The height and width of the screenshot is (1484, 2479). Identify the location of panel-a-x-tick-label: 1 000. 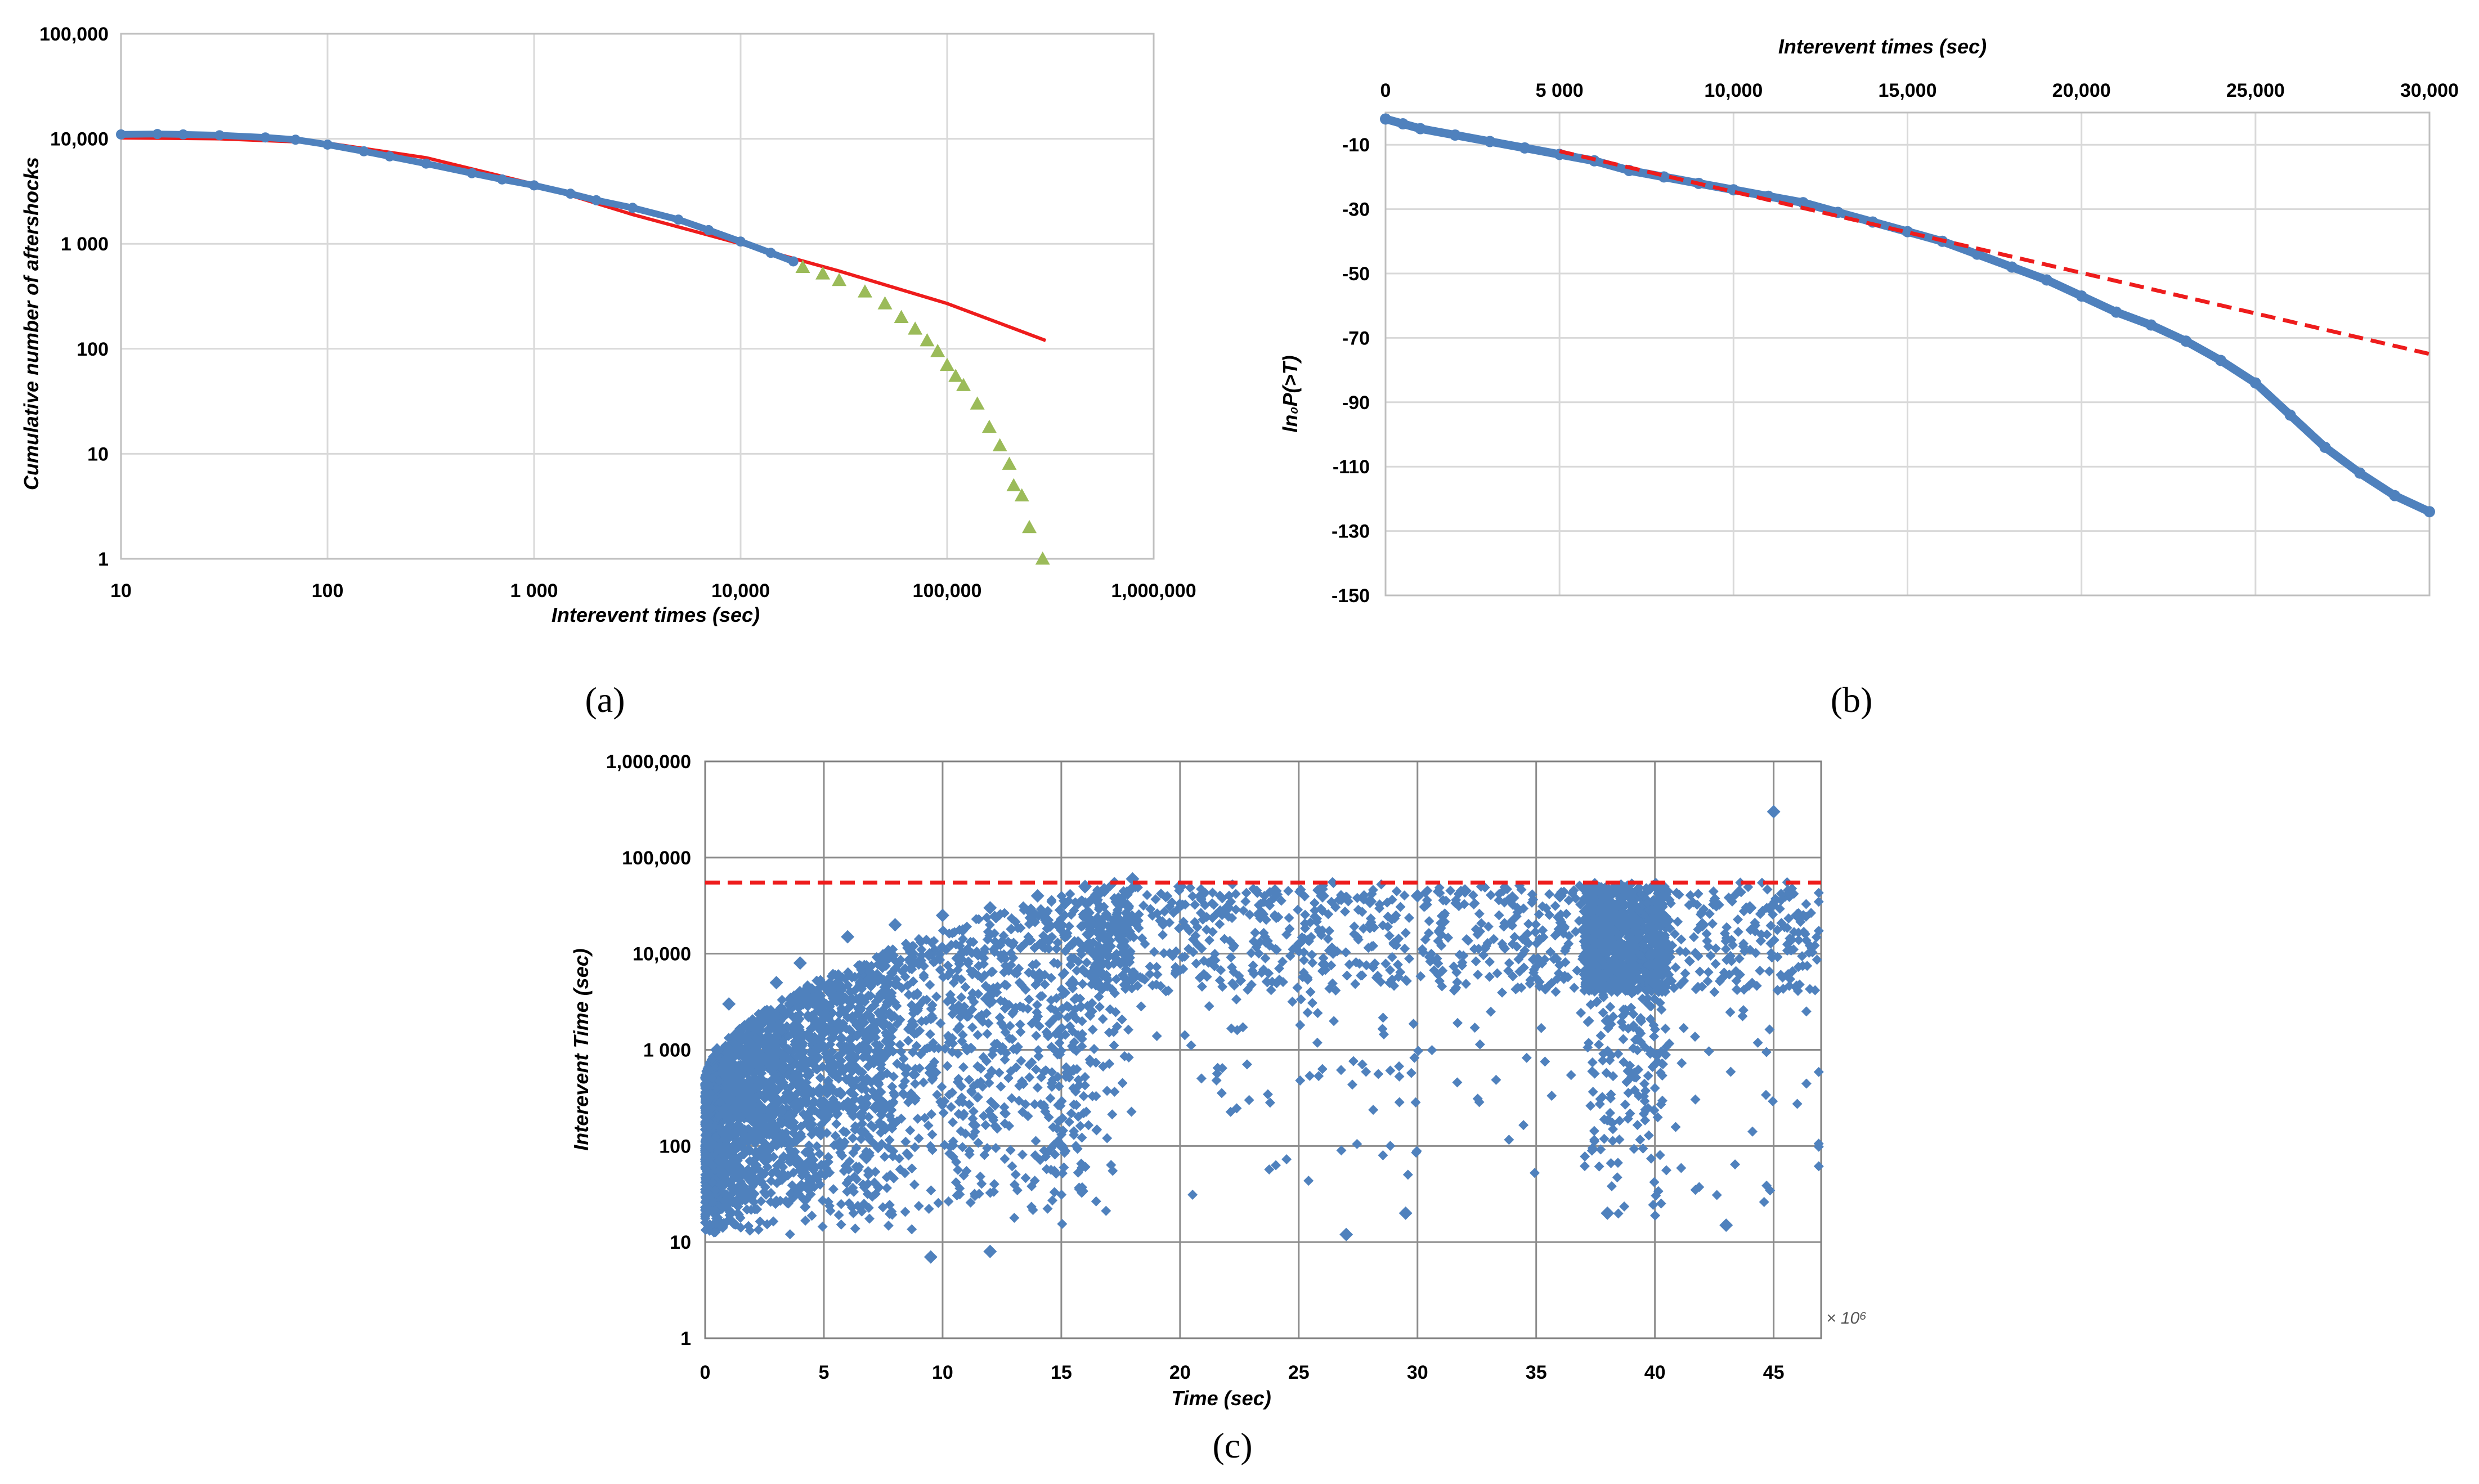
(534, 591).